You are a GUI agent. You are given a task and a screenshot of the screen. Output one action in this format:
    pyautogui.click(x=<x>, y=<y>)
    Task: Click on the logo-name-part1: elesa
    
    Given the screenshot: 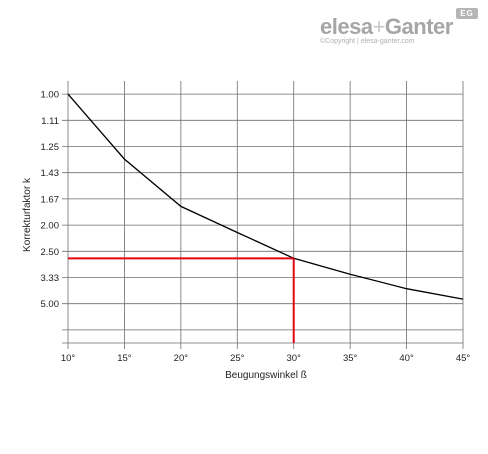 What is the action you would take?
    pyautogui.click(x=346, y=26)
    